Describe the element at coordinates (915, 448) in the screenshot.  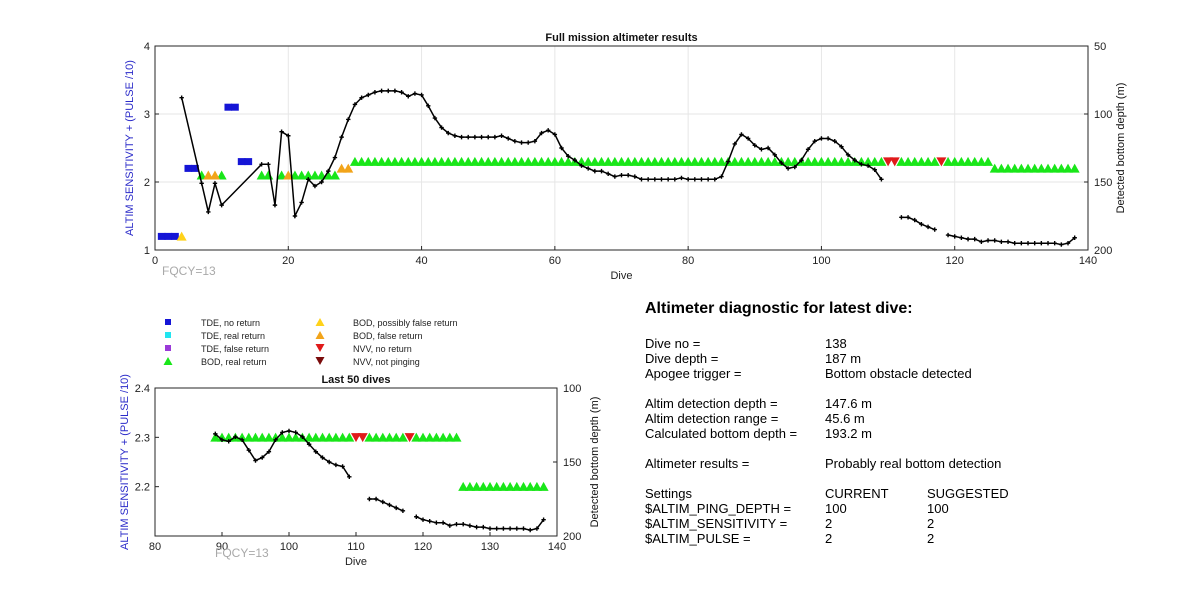
I see `spacer` at that location.